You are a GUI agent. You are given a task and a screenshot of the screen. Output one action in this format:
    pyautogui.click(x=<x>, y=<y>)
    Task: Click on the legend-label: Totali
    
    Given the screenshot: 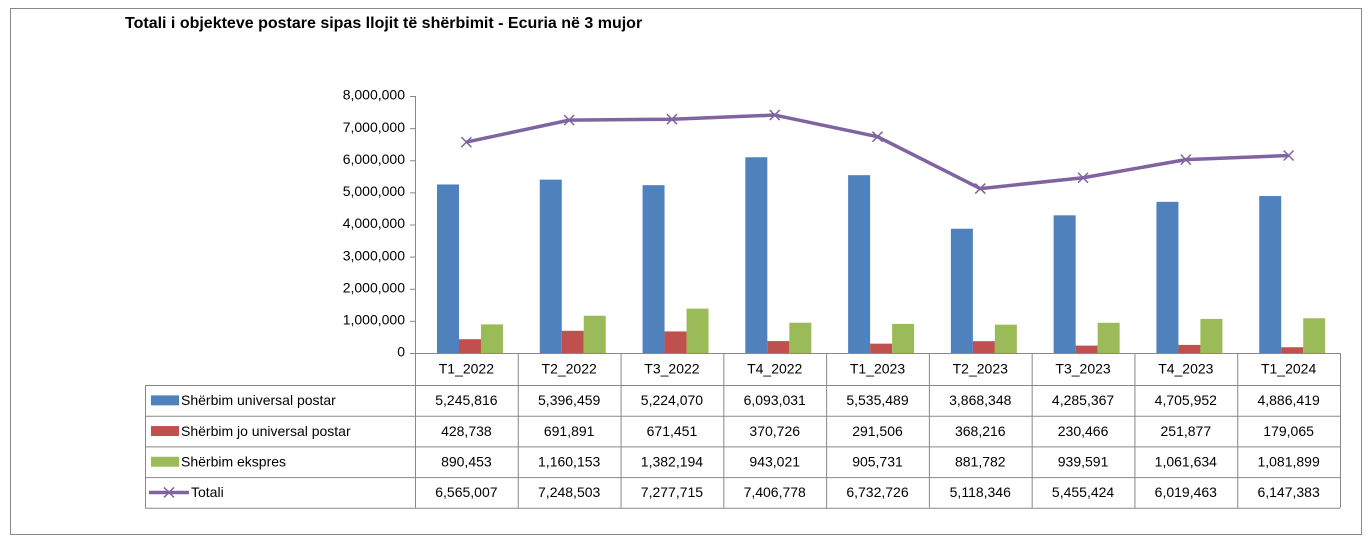 What is the action you would take?
    pyautogui.click(x=207, y=492)
    